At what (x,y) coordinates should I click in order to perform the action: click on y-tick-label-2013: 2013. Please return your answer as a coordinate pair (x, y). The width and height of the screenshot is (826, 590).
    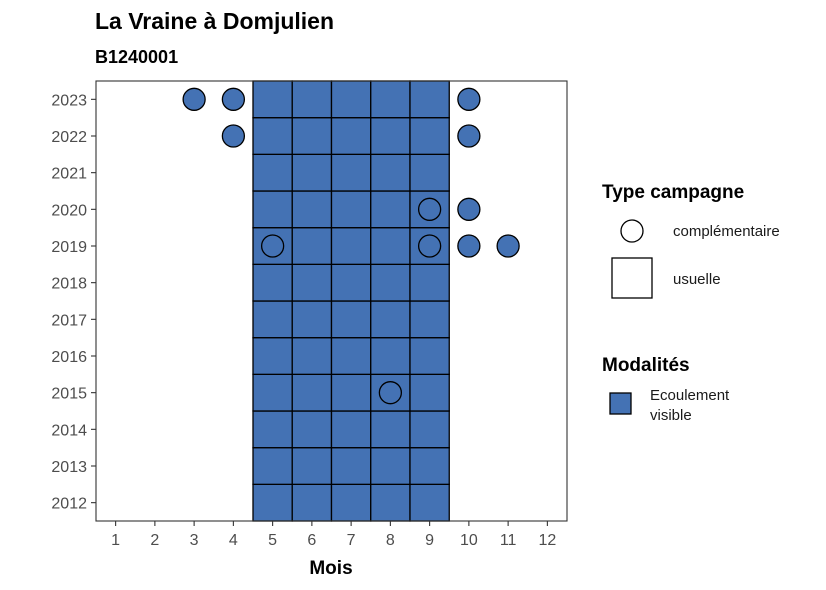
    Looking at the image, I should click on (69, 467).